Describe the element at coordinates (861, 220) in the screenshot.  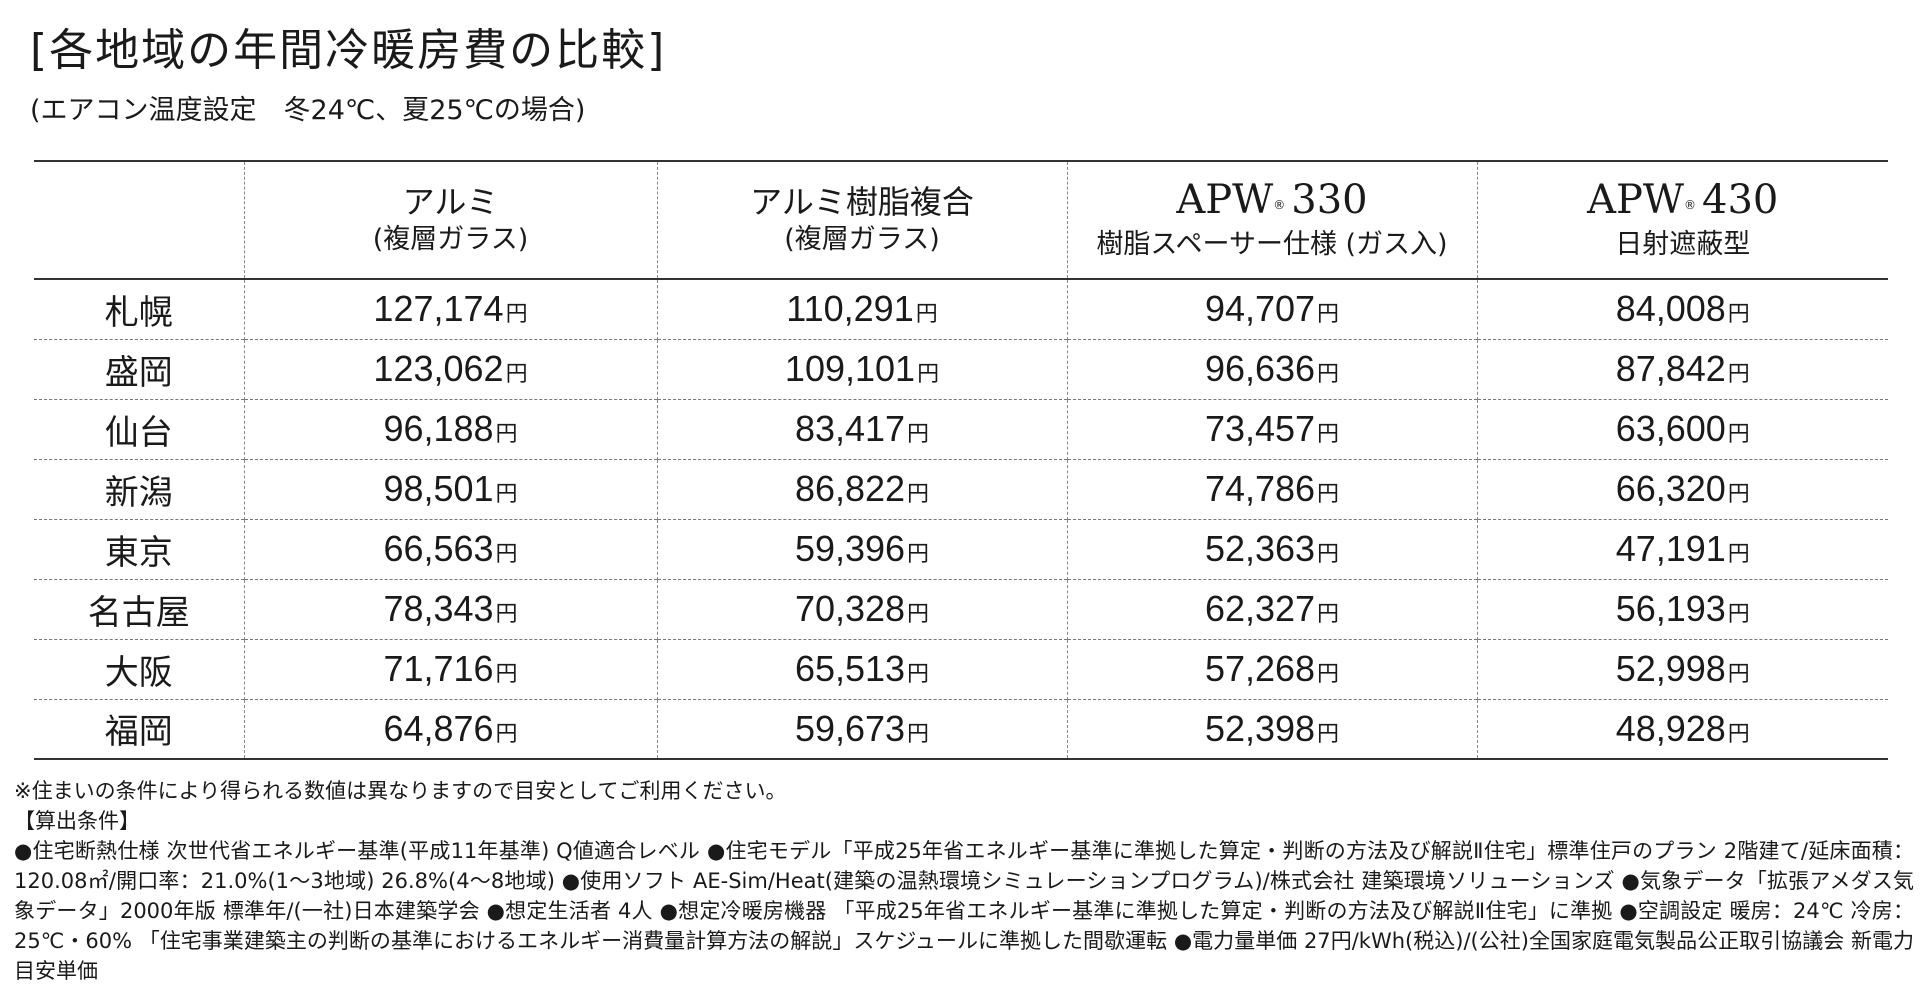
I see `column-header-aluminum-resin: アルミ樹脂複合 (複層ガラス)` at that location.